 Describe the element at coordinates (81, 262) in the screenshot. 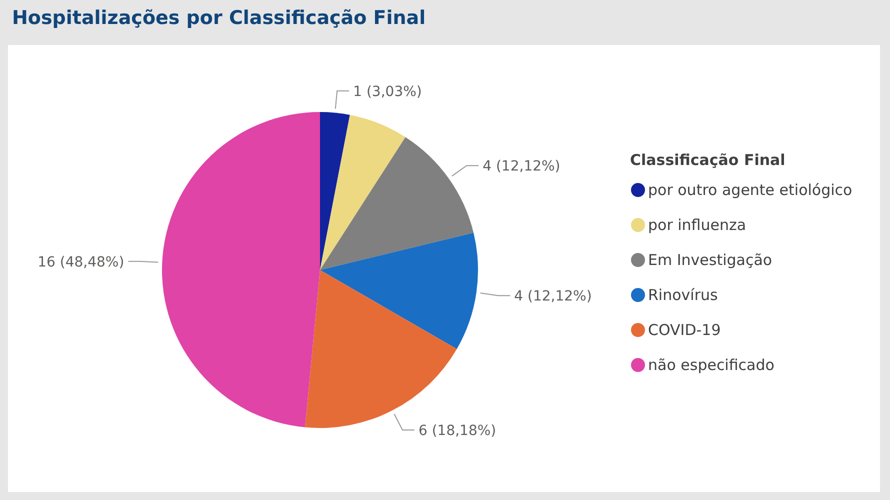

I see `data-label: 16 (48,48%)` at that location.